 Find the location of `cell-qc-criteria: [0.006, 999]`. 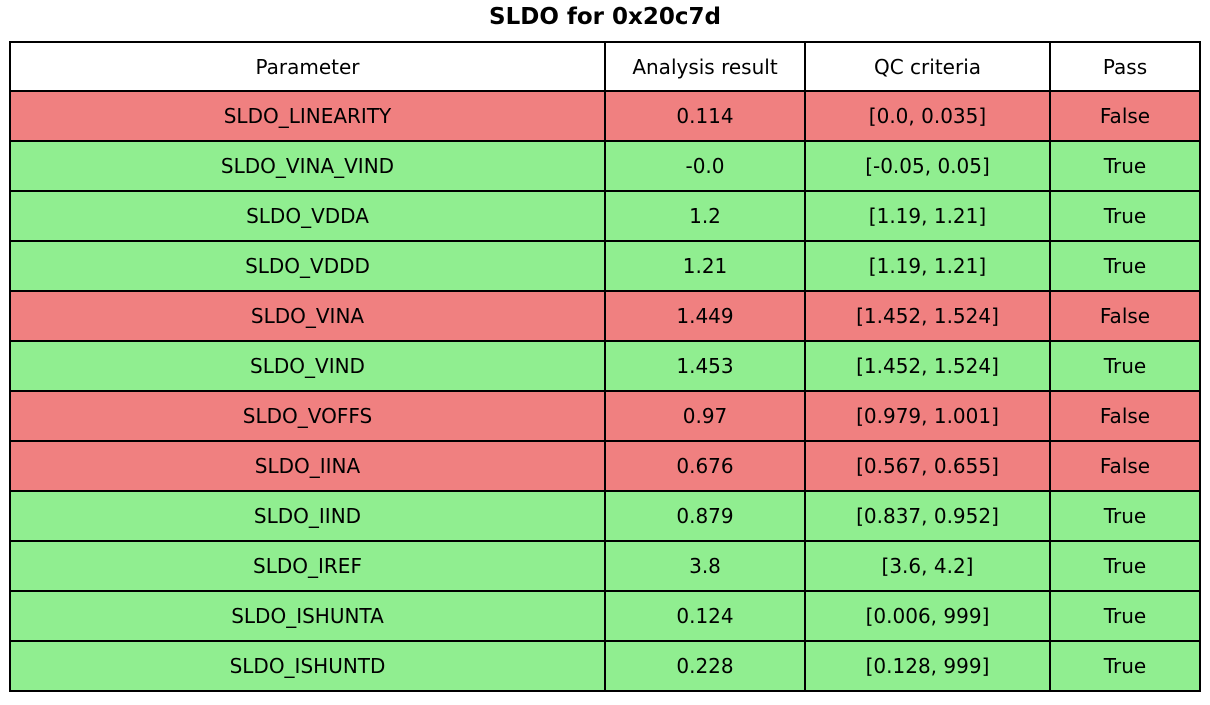

cell-qc-criteria: [0.006, 999] is located at coordinates (927, 616).